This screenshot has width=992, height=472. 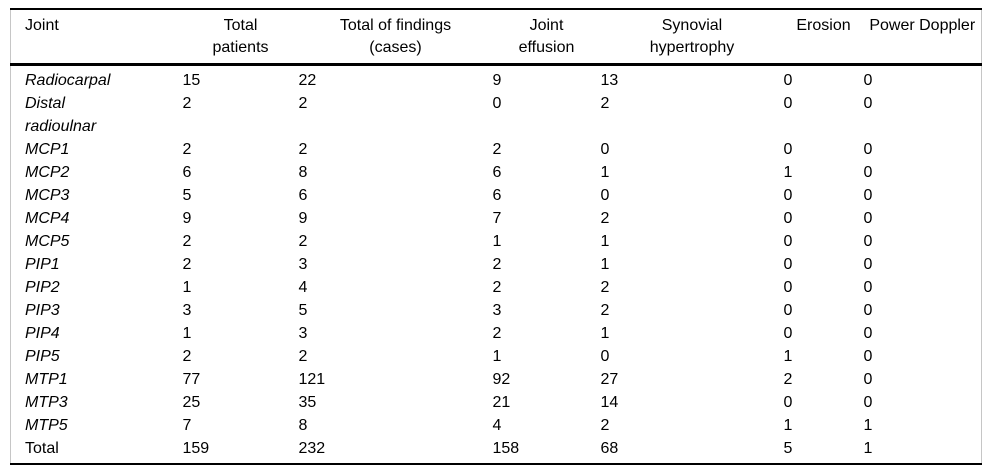 I want to click on value-cell: 7, so click(x=497, y=218).